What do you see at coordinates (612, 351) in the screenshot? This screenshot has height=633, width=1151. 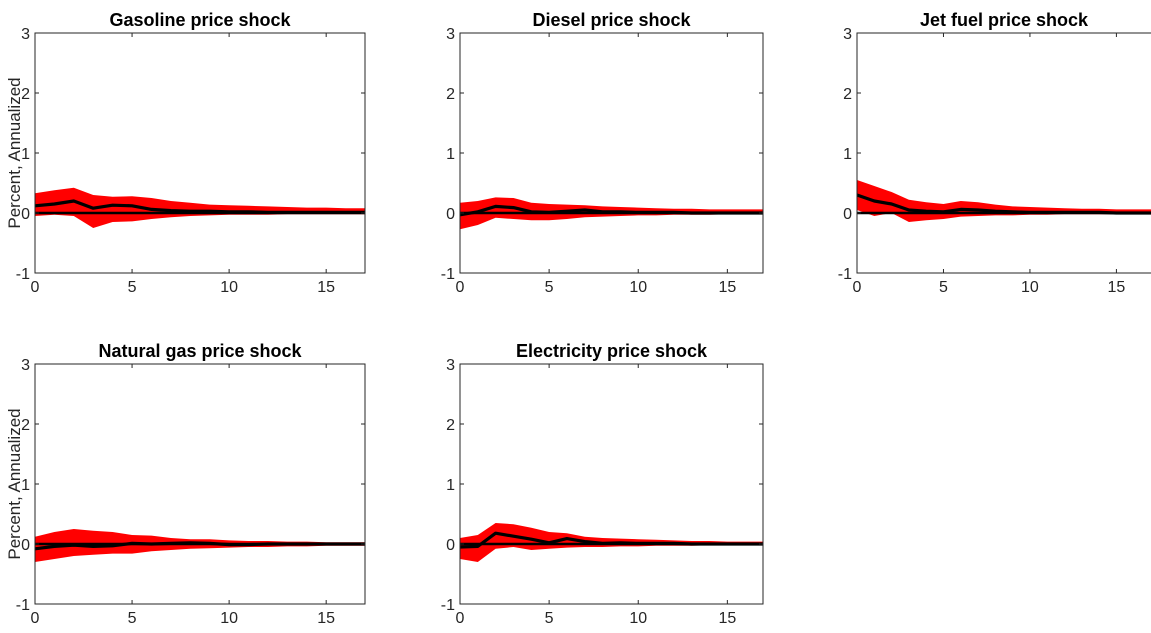 I see `panel-title: Electricity price shock` at bounding box center [612, 351].